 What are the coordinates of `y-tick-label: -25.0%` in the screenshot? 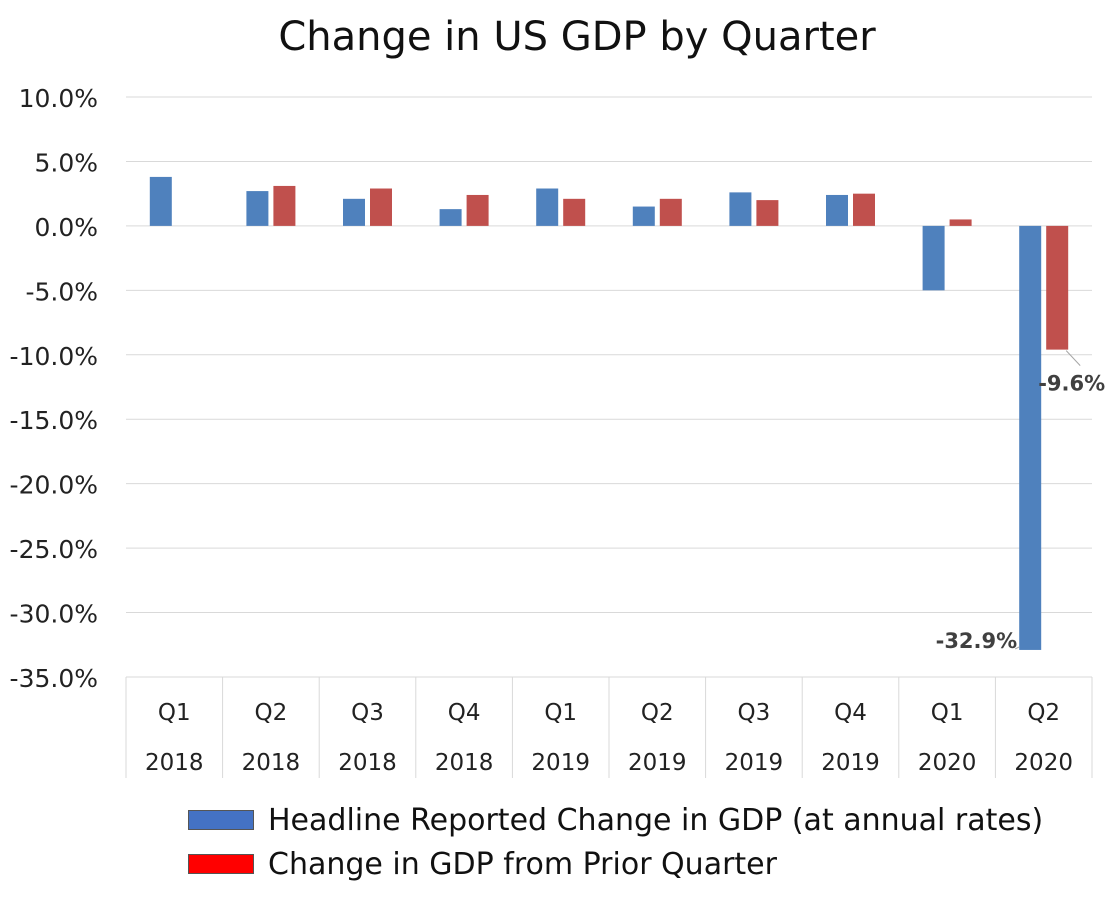 It's located at (54, 549).